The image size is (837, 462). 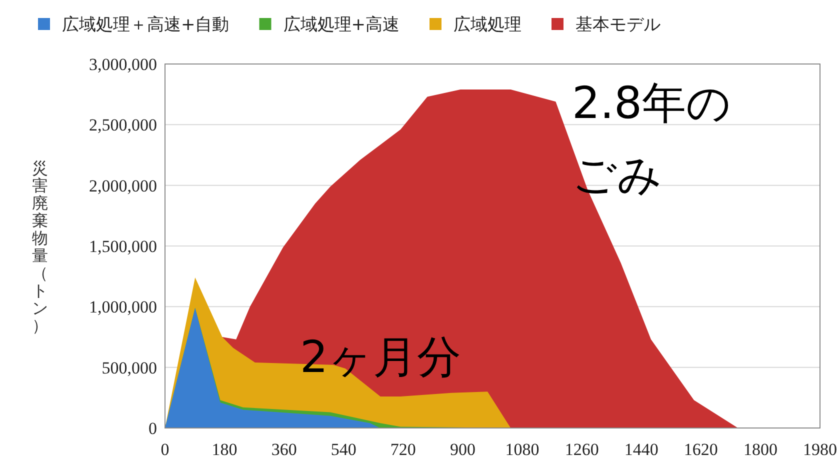 I want to click on x-tick-label: 1260, so click(x=581, y=449).